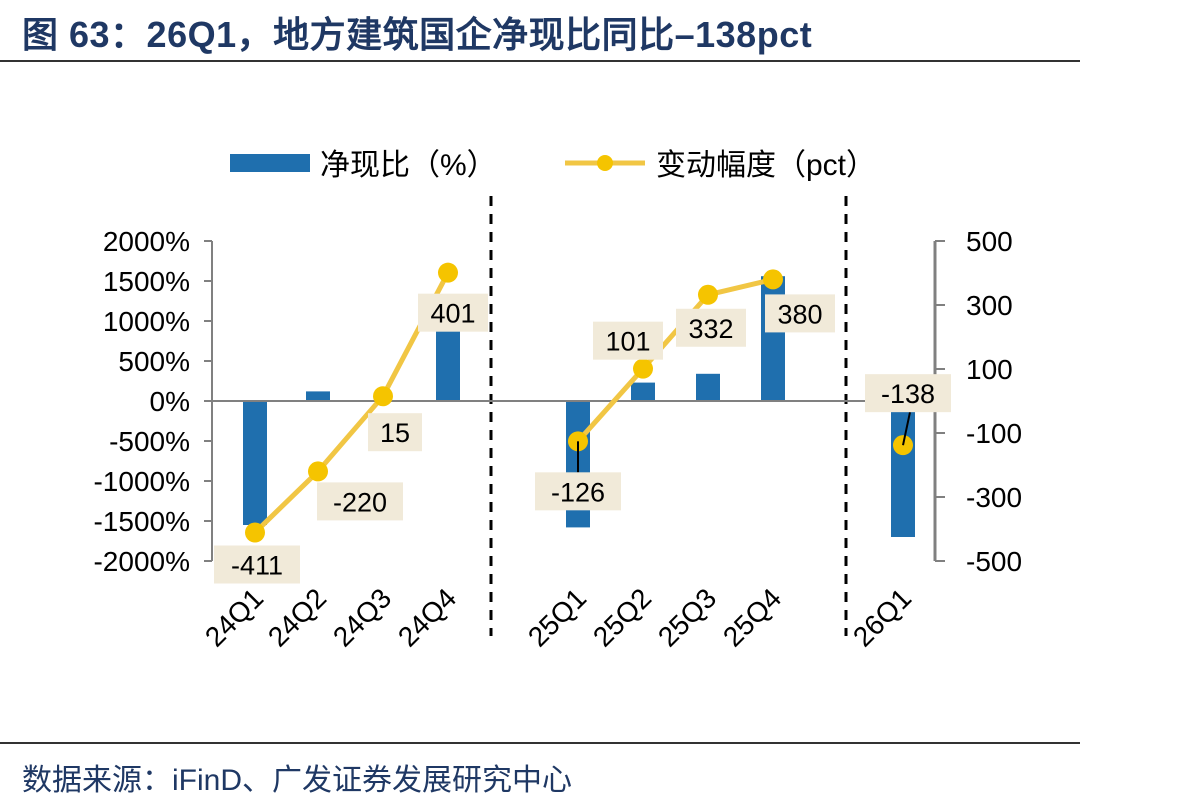  I want to click on legend-line-marker, so click(605, 163).